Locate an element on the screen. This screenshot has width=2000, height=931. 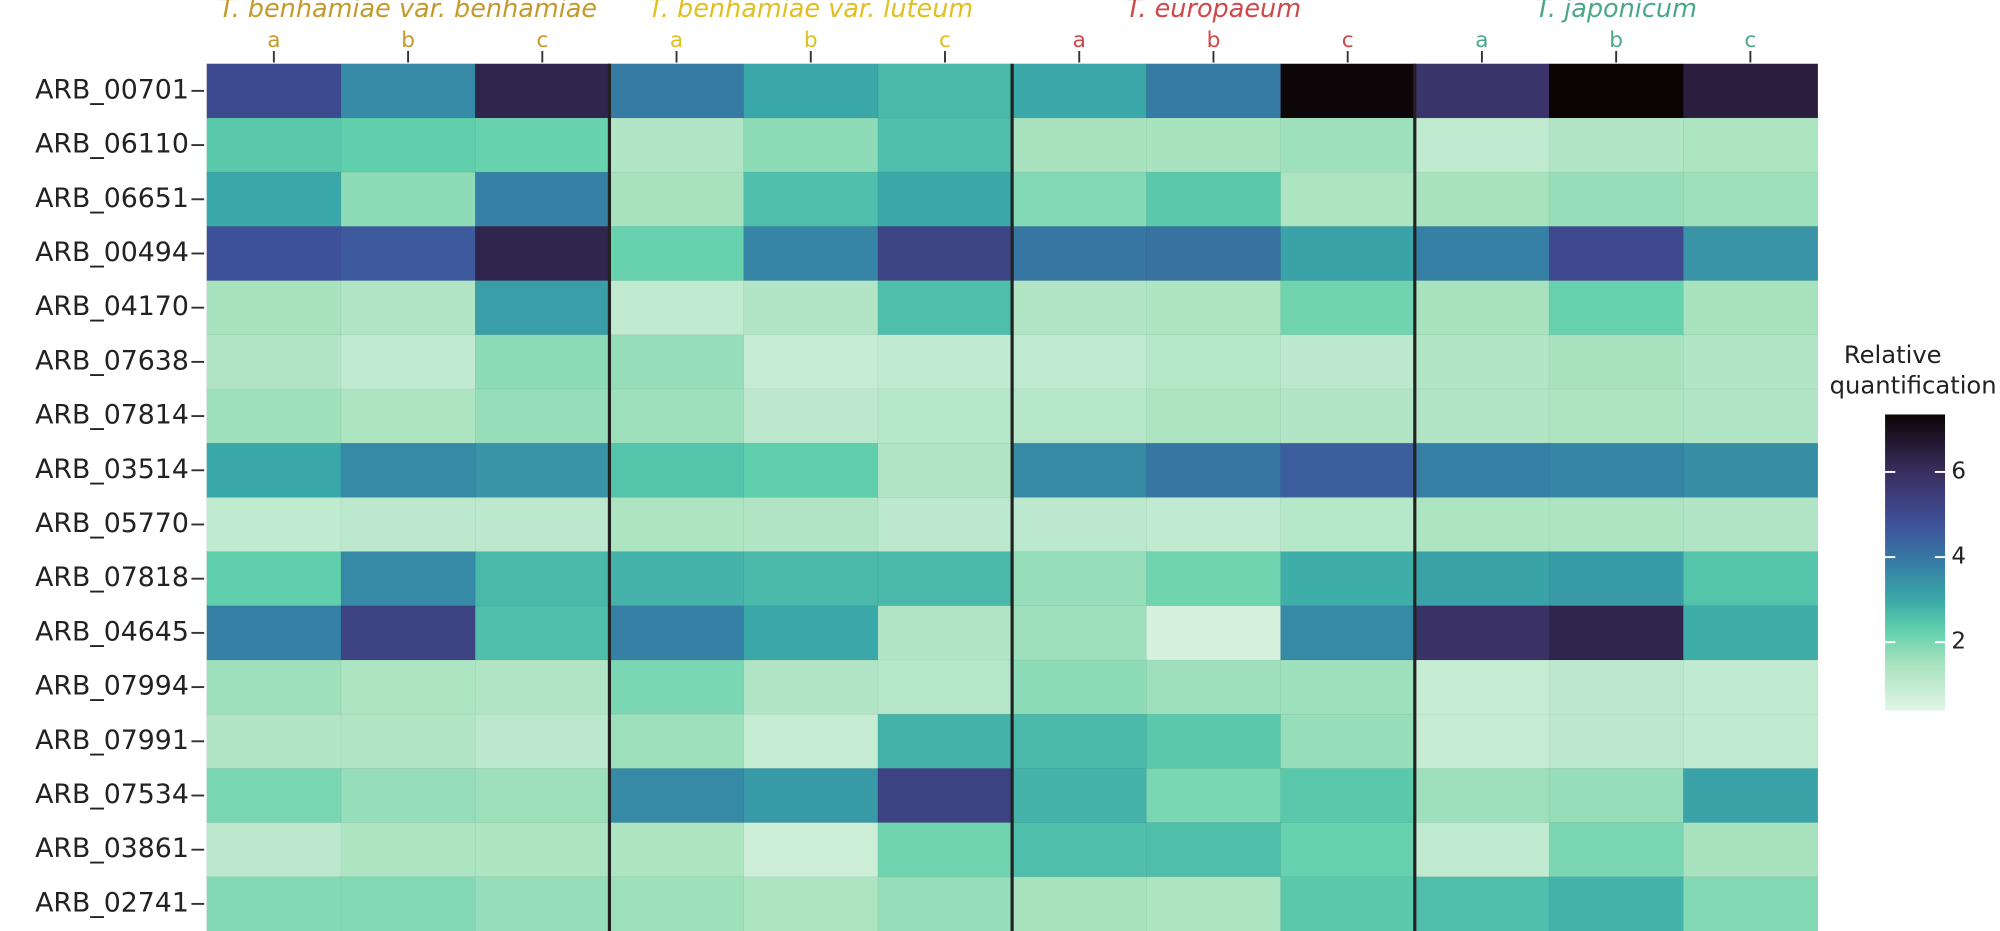
row-label: ARB_07818 is located at coordinates (112, 577).